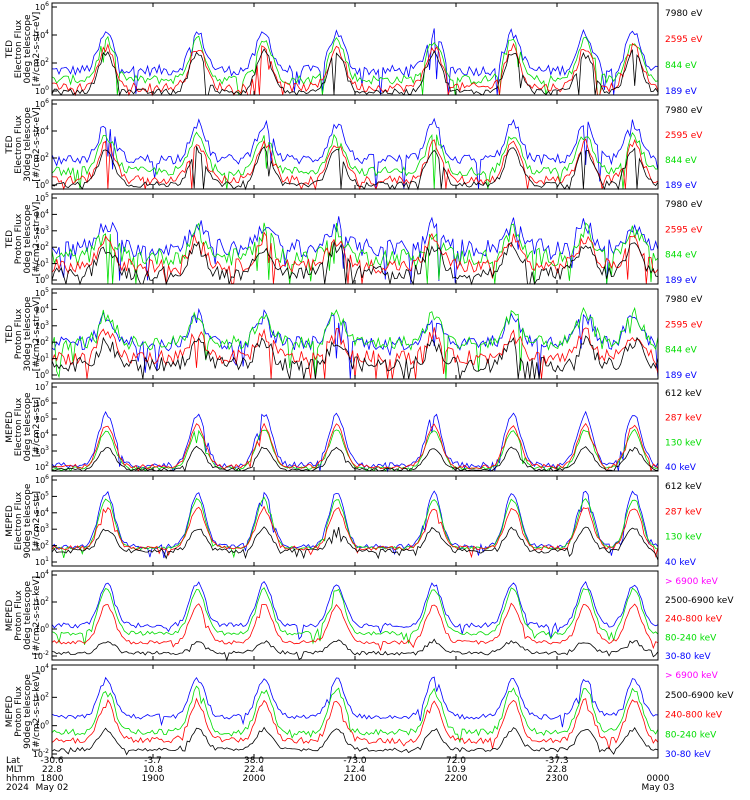  What do you see at coordinates (456, 770) in the screenshot?
I see `x-tick-label: 10.9` at bounding box center [456, 770].